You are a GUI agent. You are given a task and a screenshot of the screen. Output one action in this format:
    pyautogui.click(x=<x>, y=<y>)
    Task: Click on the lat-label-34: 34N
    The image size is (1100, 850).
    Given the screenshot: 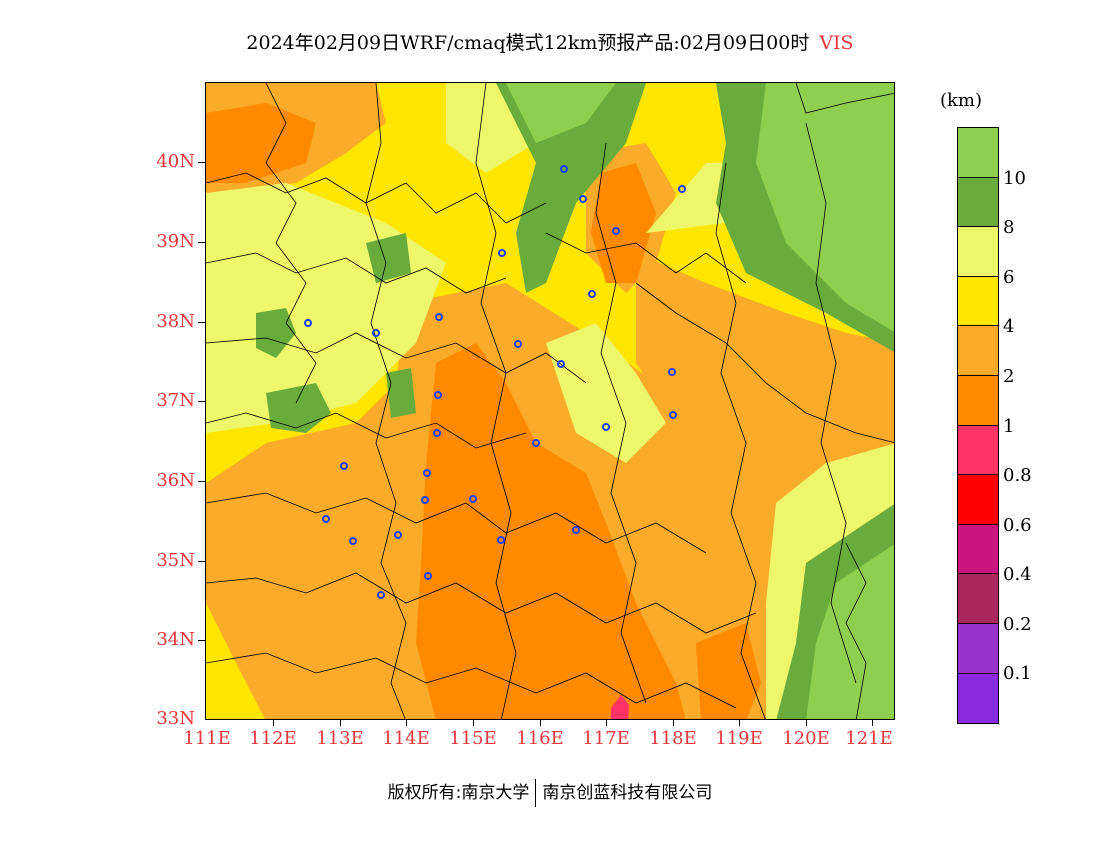 What is the action you would take?
    pyautogui.click(x=175, y=639)
    